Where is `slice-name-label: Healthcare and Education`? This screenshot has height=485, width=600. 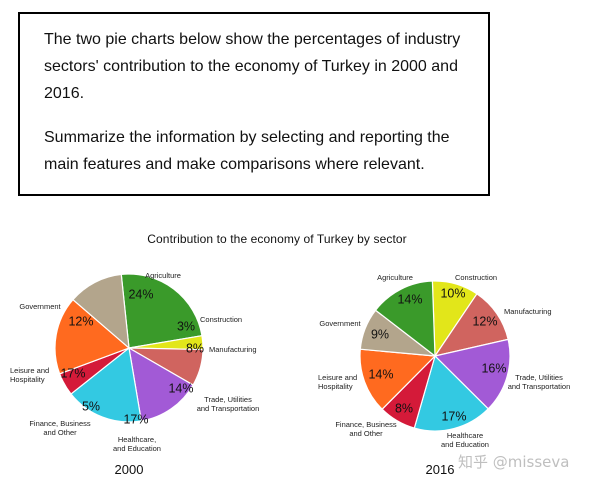 slice-name-label: Healthcare and Education is located at coordinates (465, 440).